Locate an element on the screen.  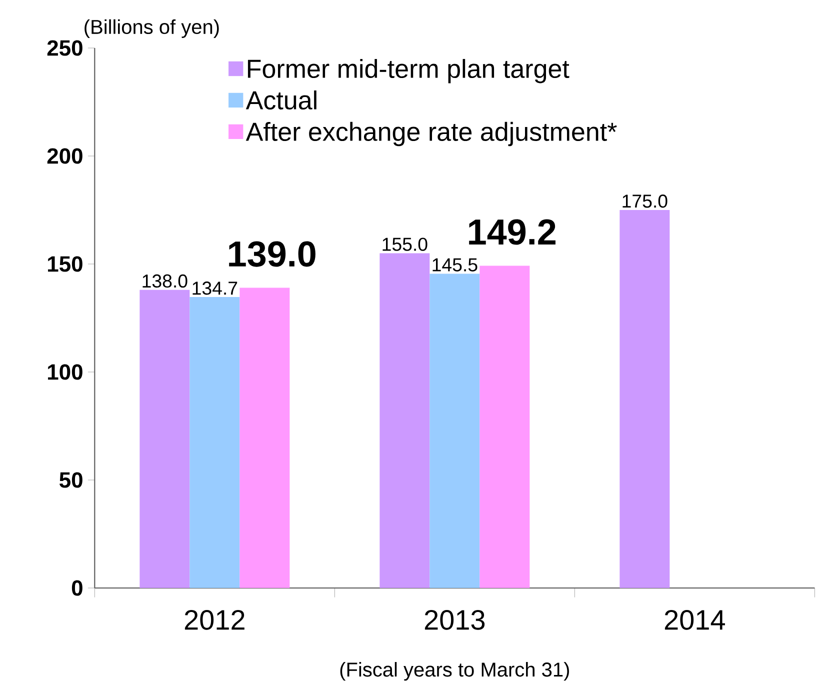
x-tick-label: 2014 is located at coordinates (694, 620).